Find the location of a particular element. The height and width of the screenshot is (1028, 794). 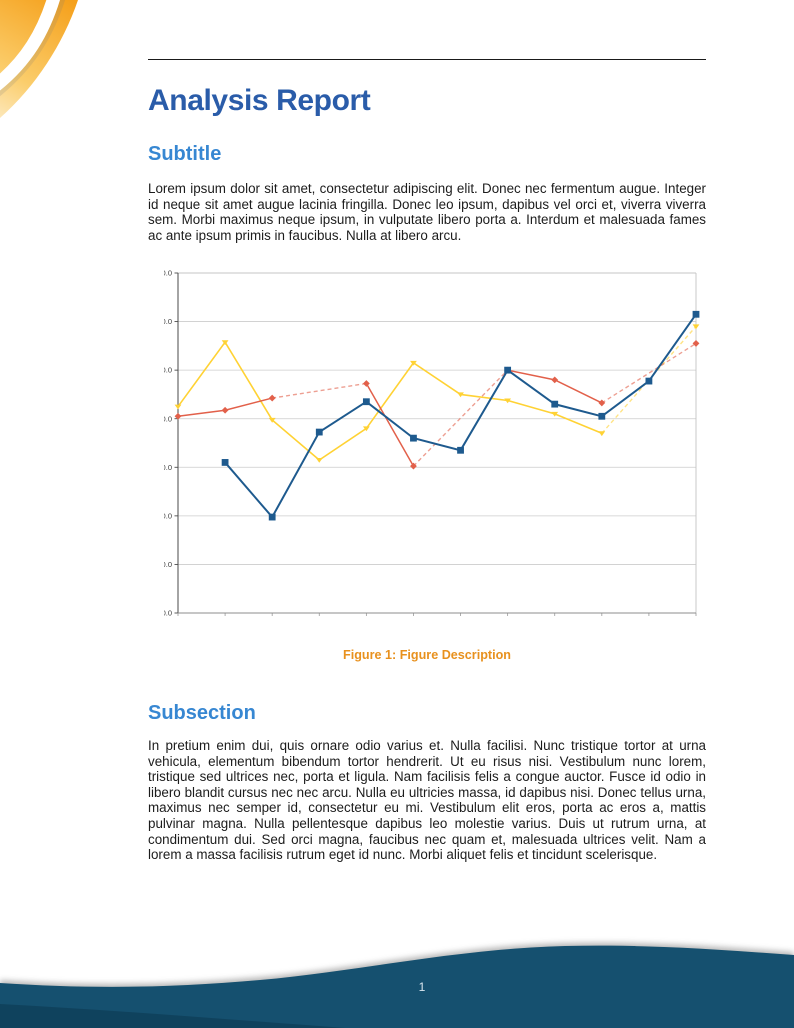

corner-swoosh is located at coordinates (30, 45).